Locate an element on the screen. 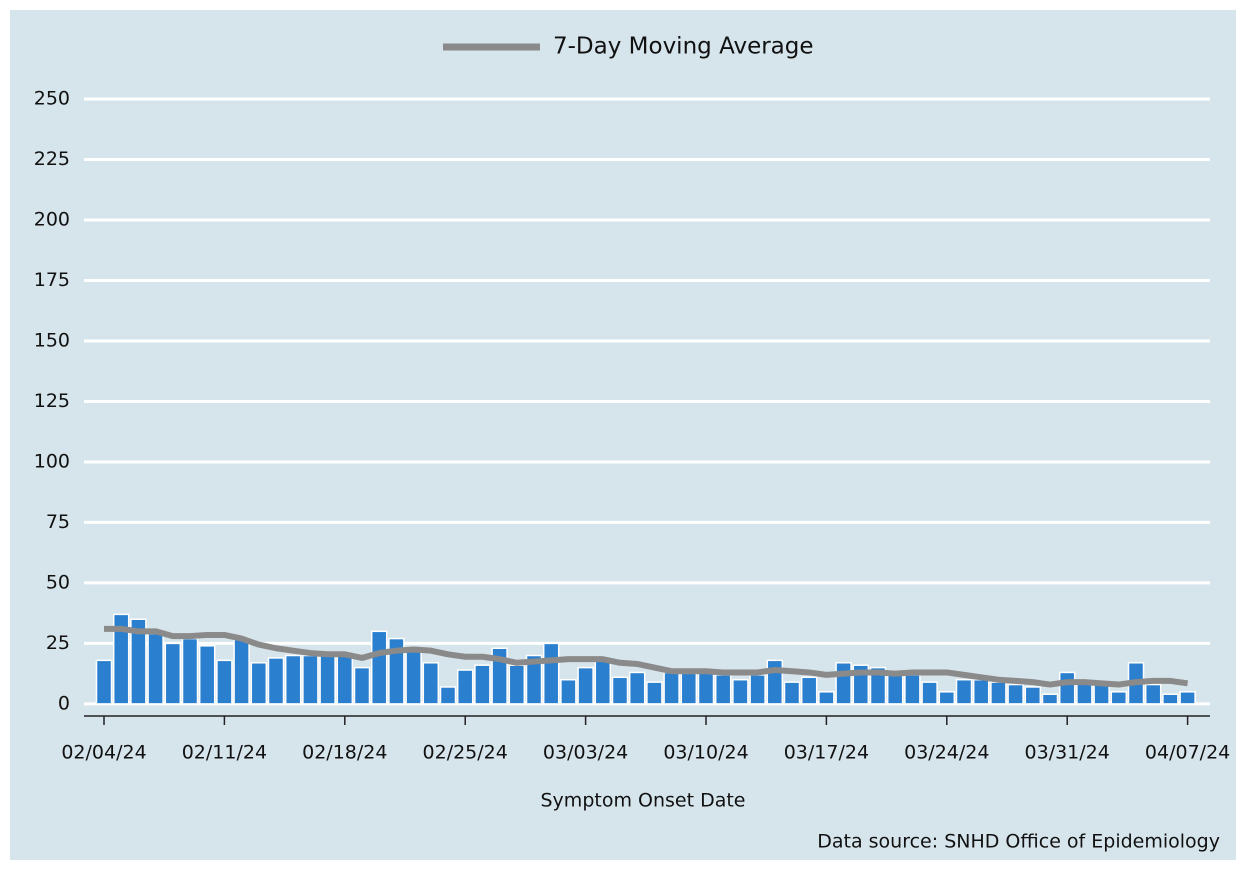 The height and width of the screenshot is (871, 1246). x-tick-label: 02/18/24 is located at coordinates (344, 753).